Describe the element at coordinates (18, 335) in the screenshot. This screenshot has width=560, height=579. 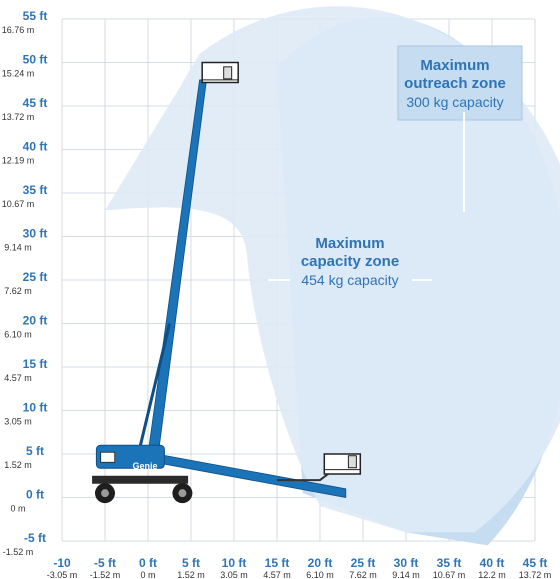
I see `y-tick-label-m: 6.10 m` at that location.